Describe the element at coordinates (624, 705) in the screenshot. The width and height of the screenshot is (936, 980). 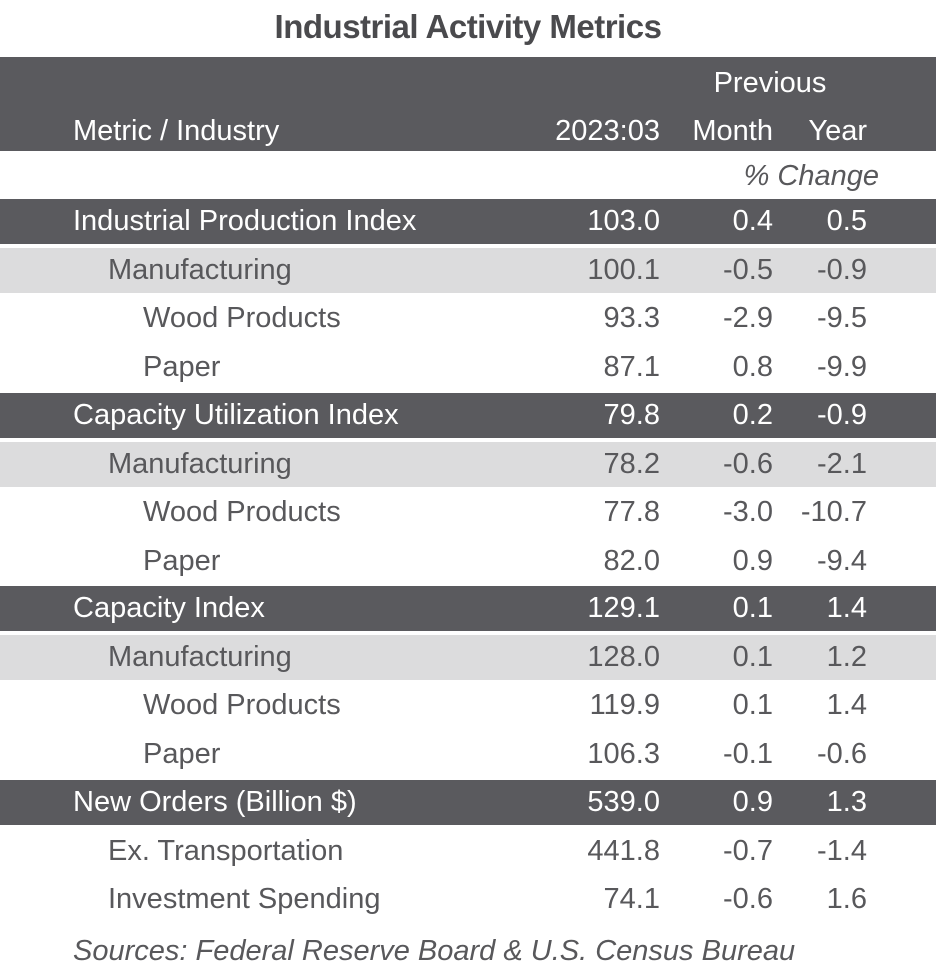
I see `row-value: 119.9` at that location.